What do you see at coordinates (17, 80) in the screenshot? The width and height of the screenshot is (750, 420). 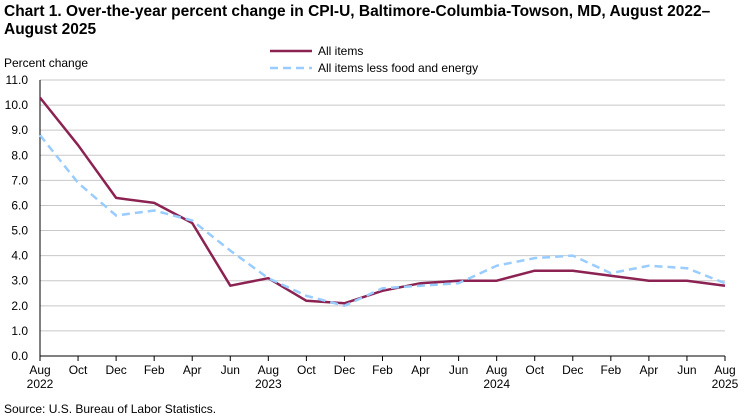 I see `y-tick-label: 11.0` at bounding box center [17, 80].